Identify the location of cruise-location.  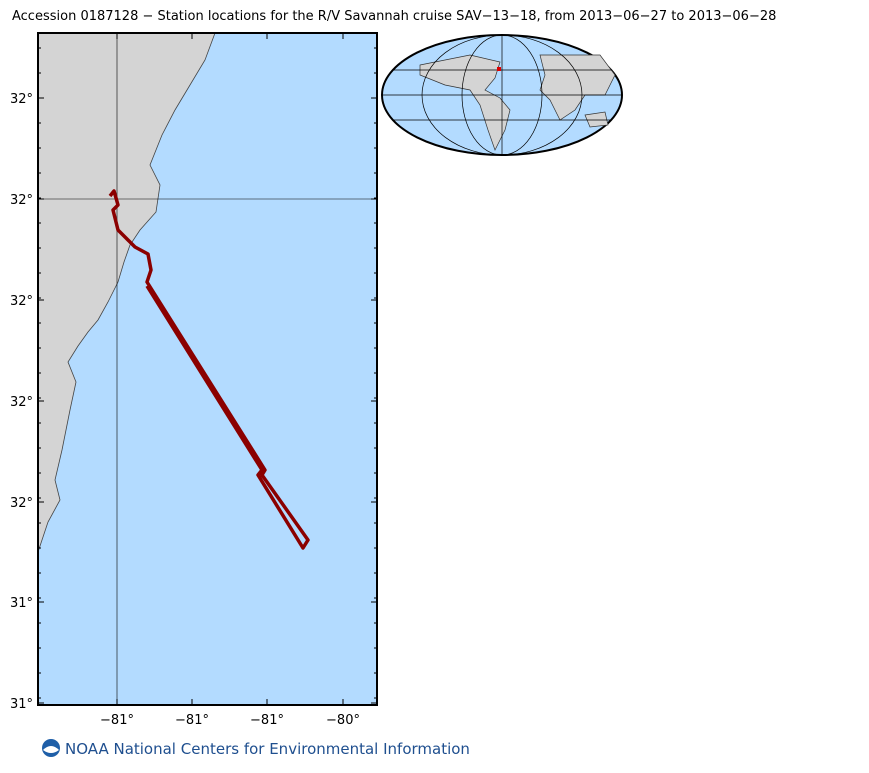
(499, 69).